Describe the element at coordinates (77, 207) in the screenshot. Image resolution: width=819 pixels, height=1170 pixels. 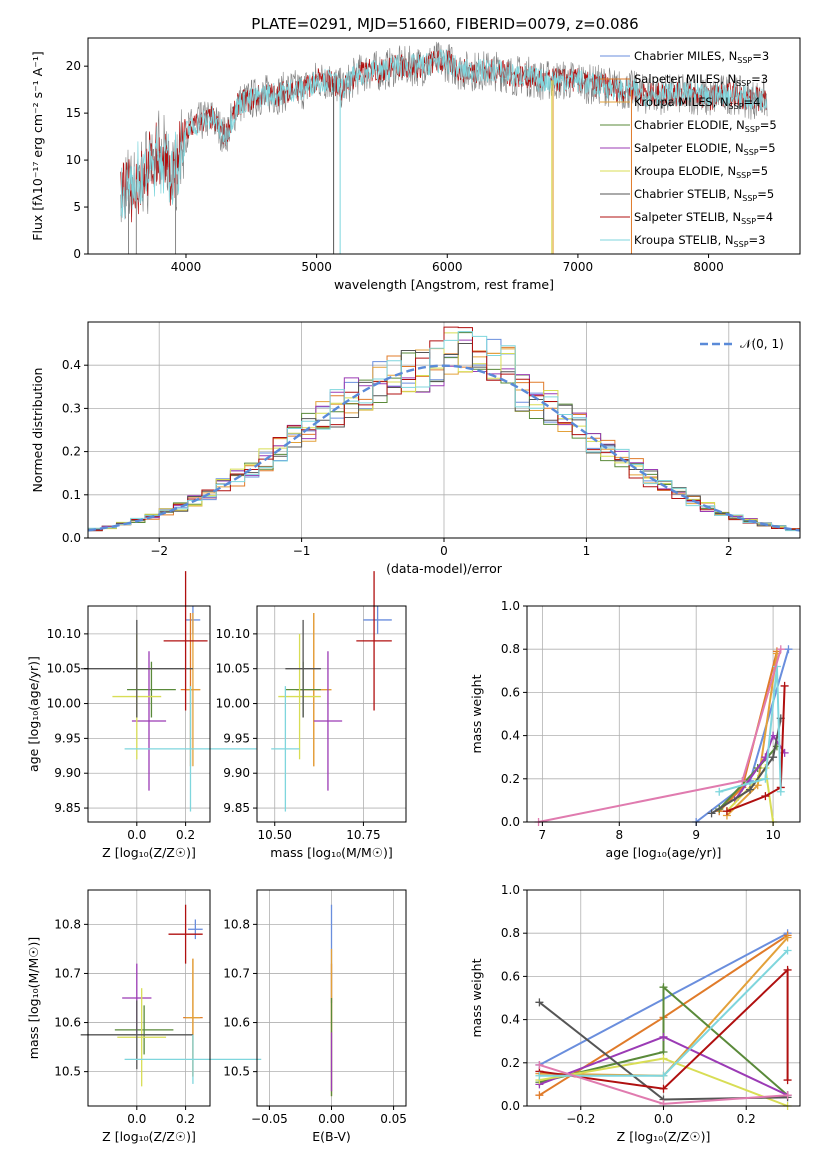
I see `y-tick-label: 5` at that location.